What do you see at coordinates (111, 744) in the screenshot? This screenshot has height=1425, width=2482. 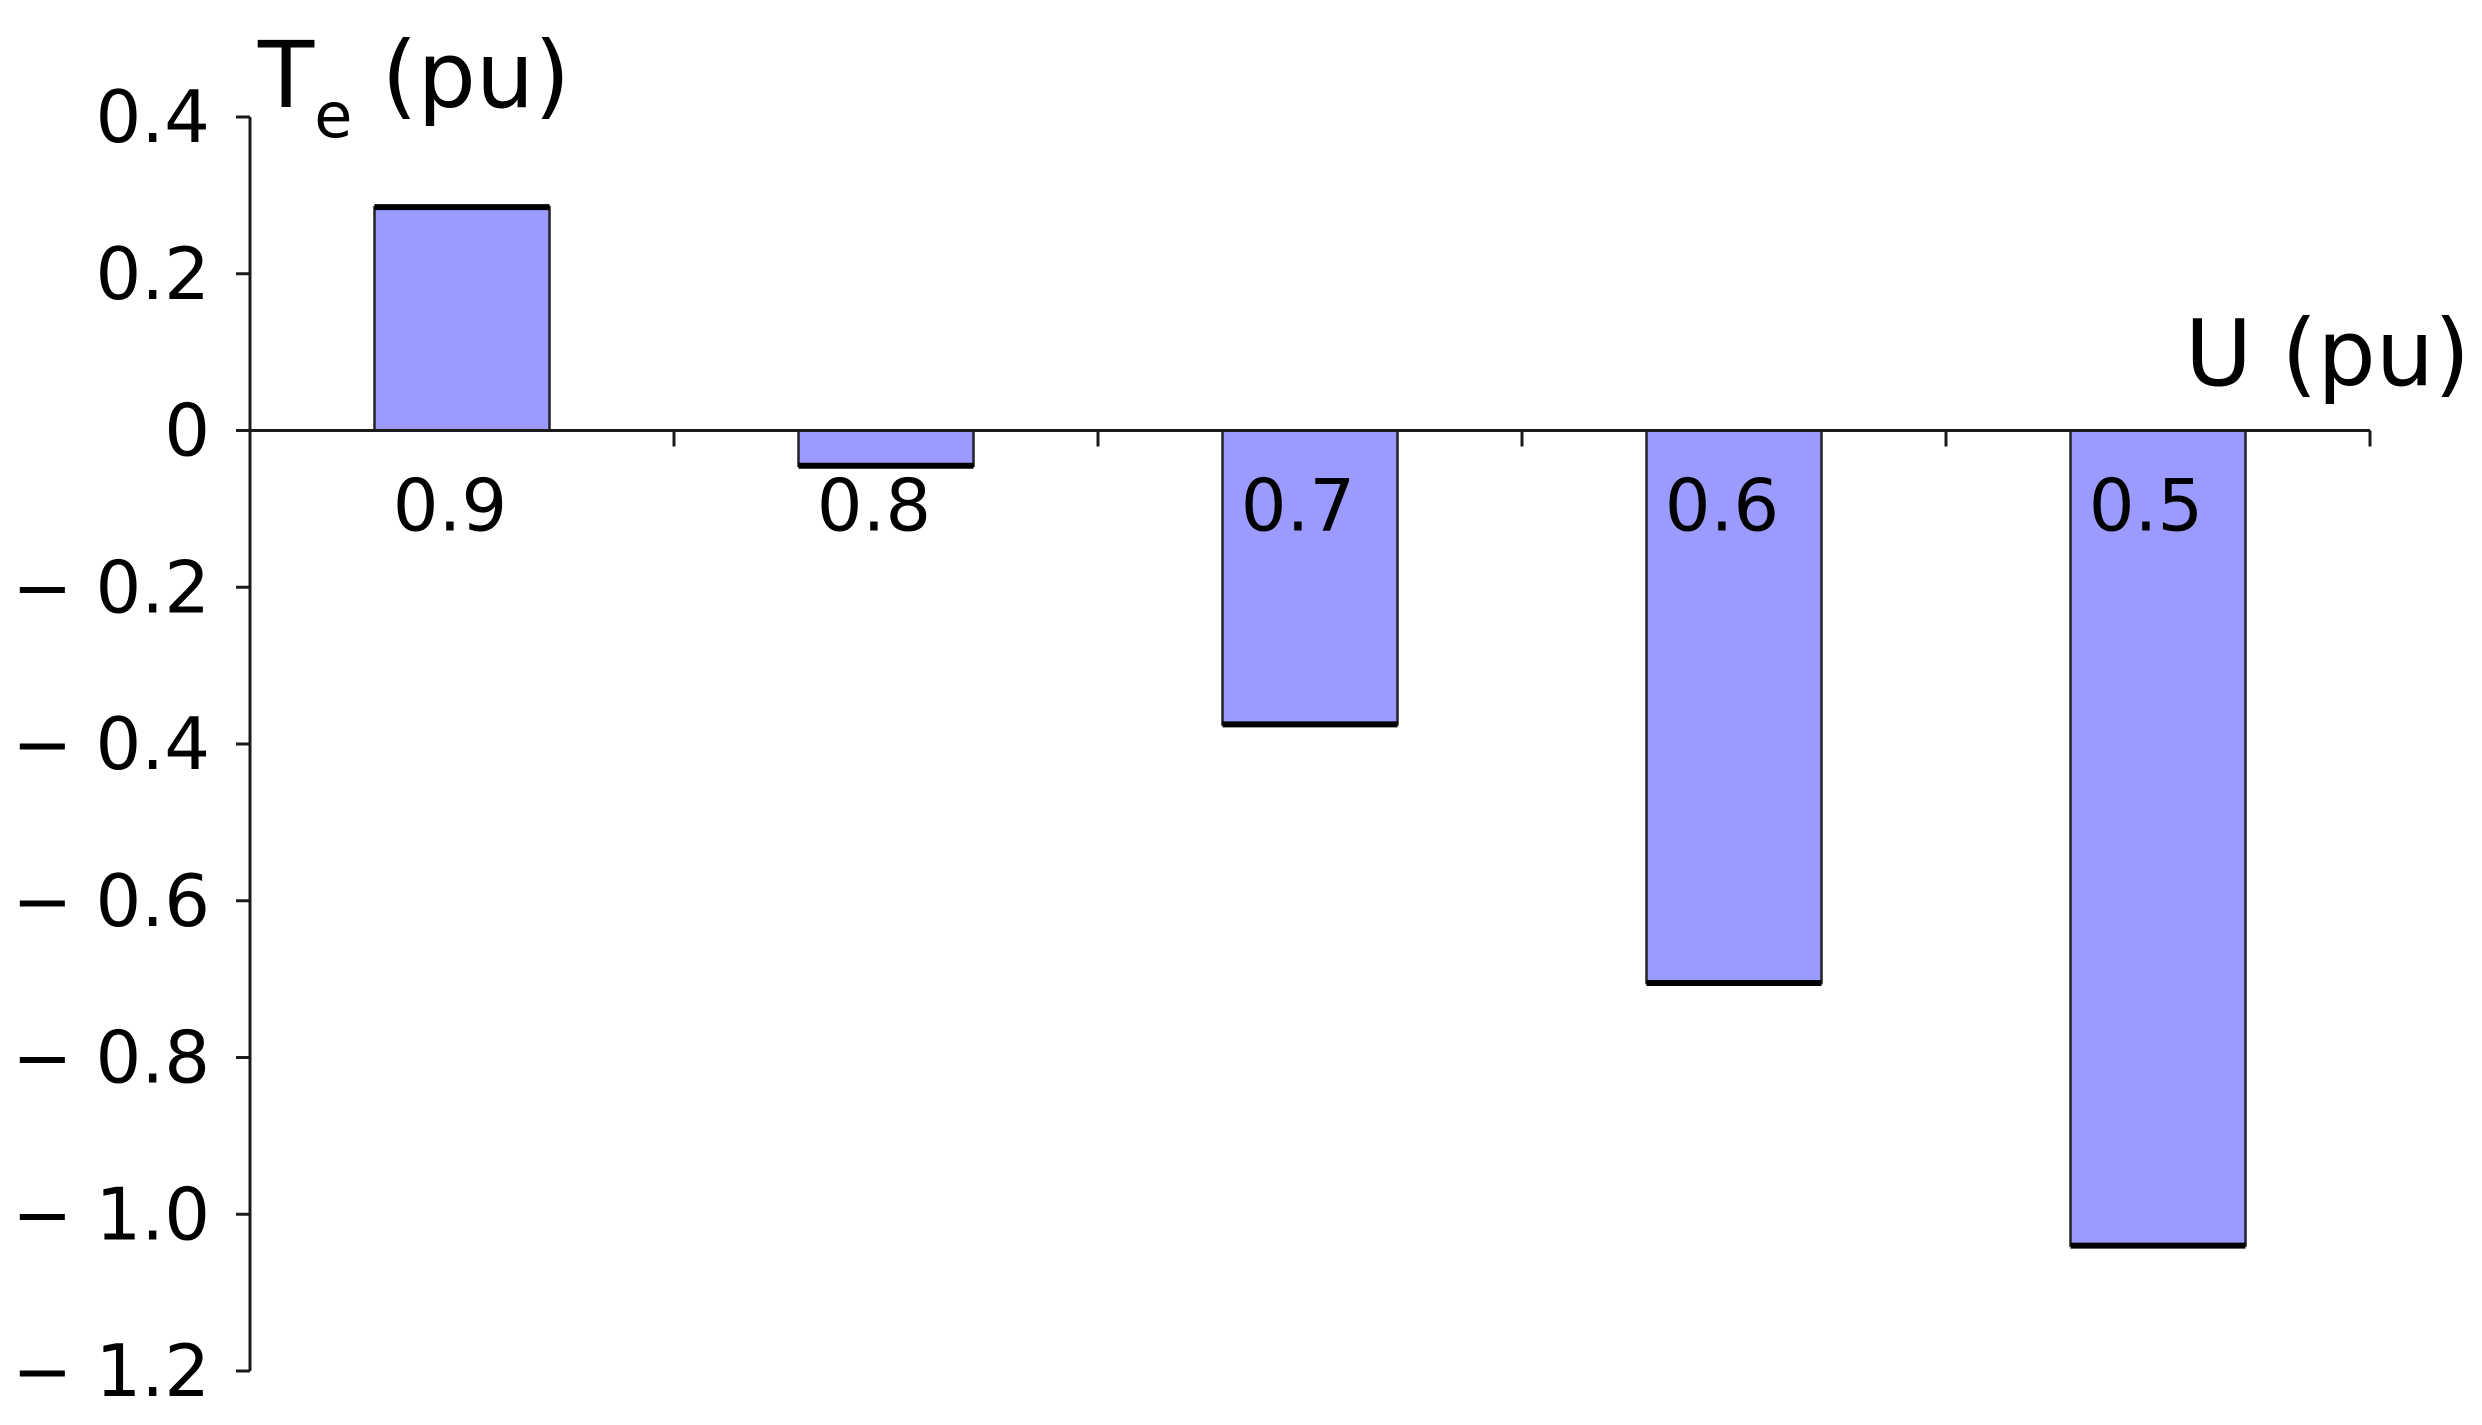 I see `y-tick-label: − 0.4` at bounding box center [111, 744].